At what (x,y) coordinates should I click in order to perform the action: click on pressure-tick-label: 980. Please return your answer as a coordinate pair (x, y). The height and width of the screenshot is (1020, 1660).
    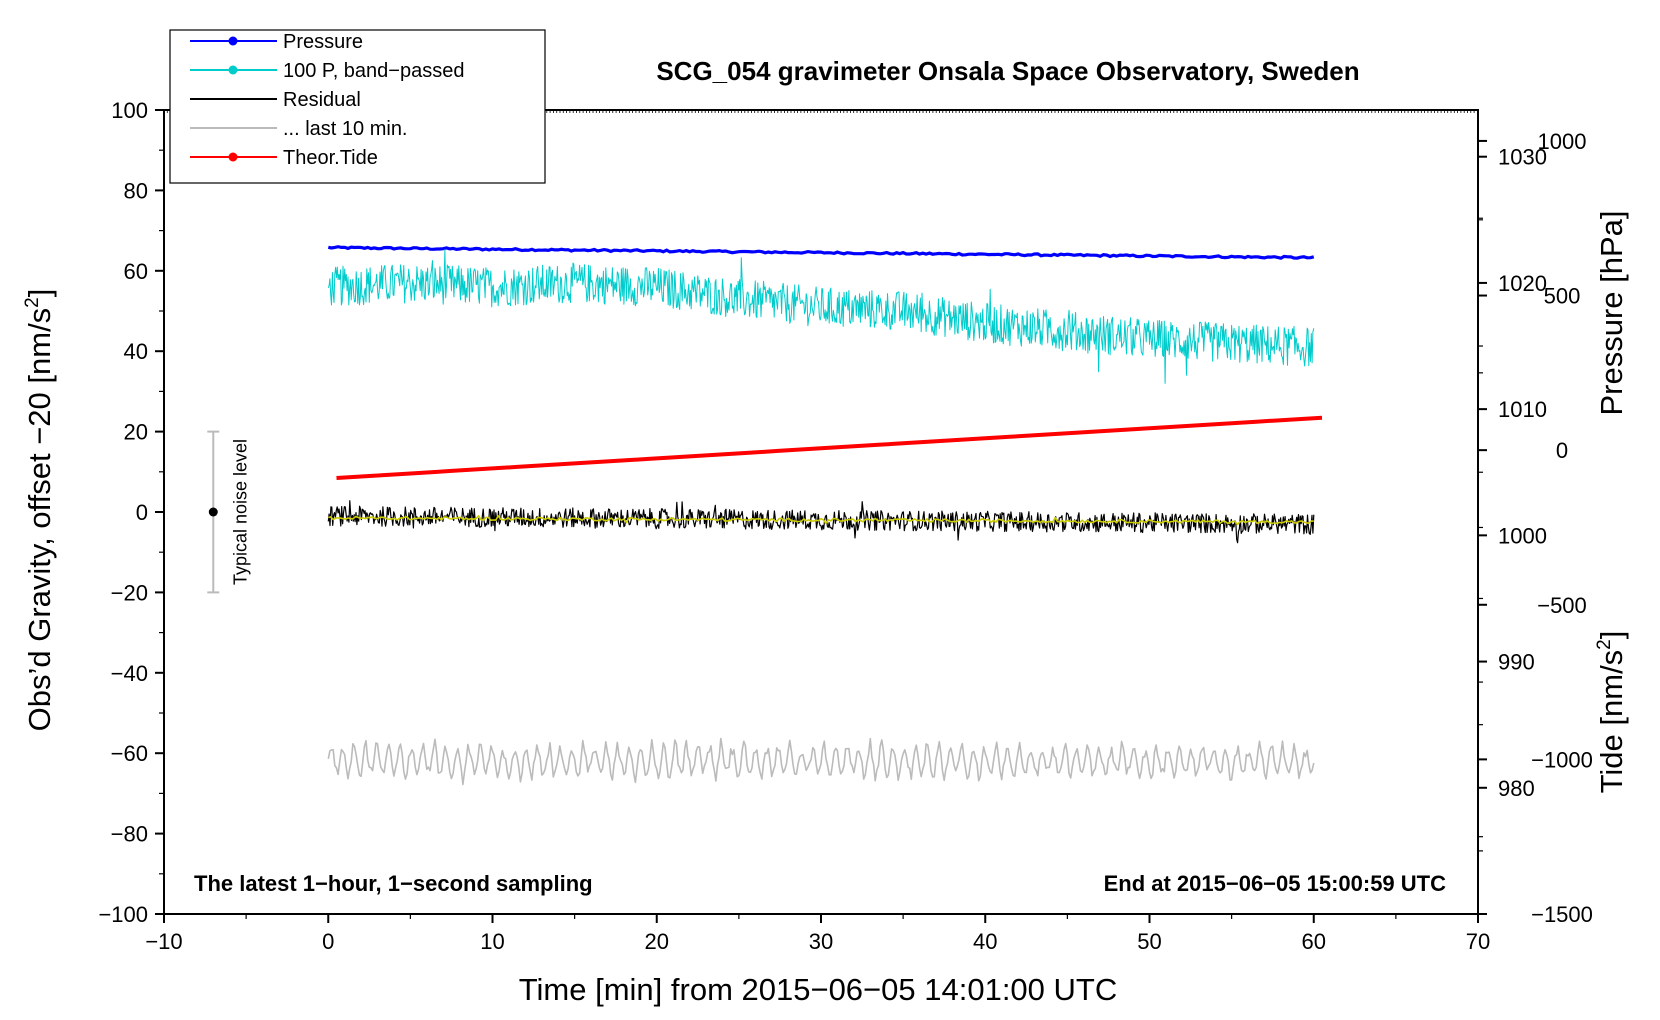
    Looking at the image, I should click on (1516, 788).